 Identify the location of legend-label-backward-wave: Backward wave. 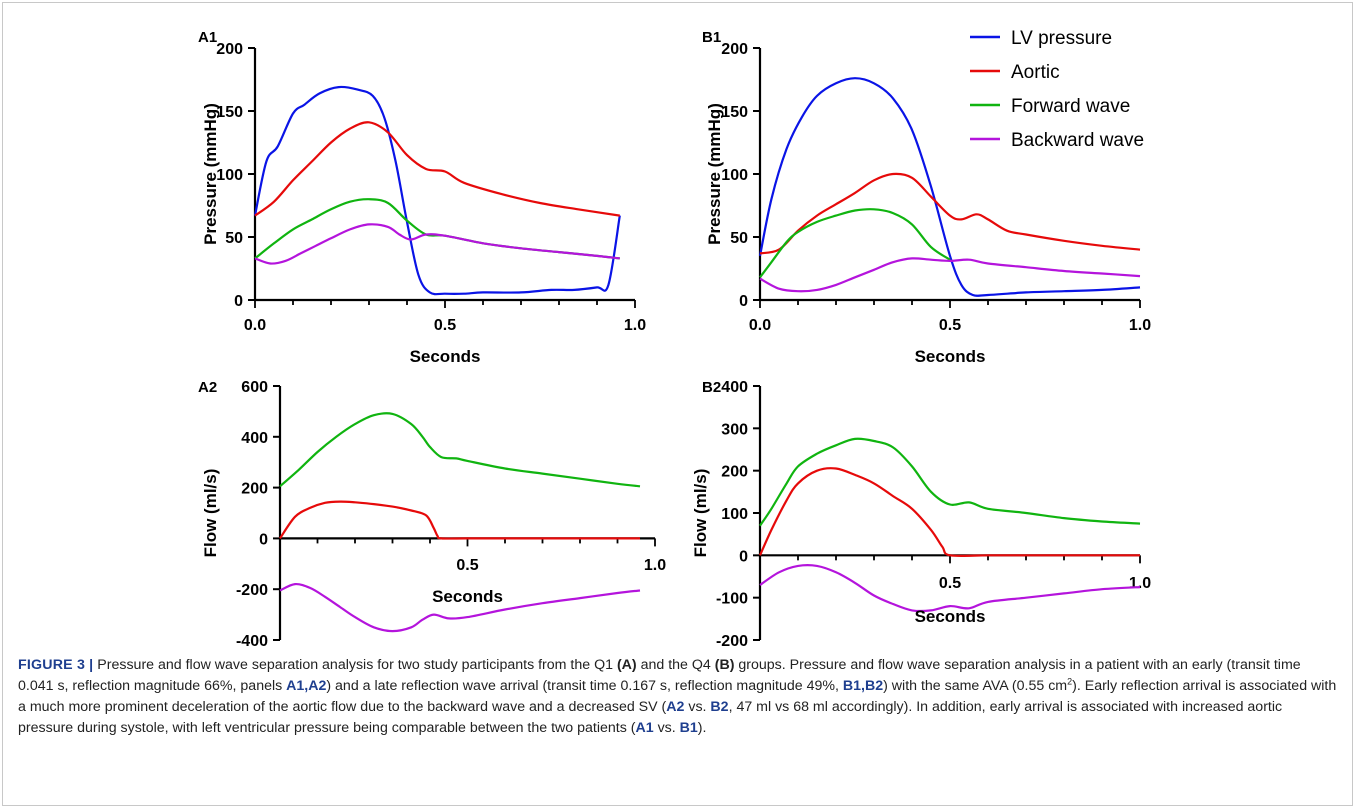
(1077, 140).